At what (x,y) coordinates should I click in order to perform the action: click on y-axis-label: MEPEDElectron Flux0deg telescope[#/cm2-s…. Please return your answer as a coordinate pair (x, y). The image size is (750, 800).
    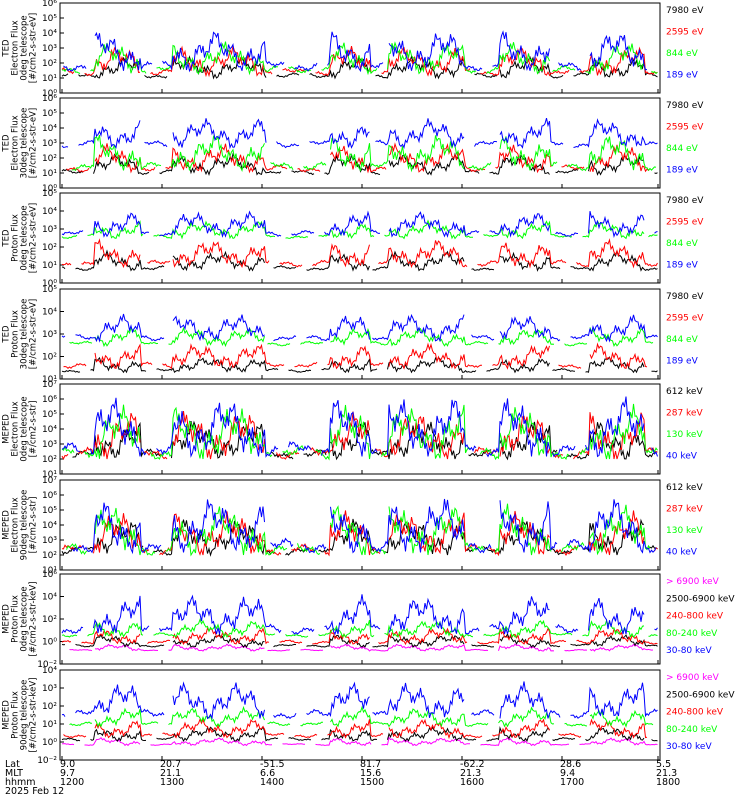
    Looking at the image, I should click on (20, 428).